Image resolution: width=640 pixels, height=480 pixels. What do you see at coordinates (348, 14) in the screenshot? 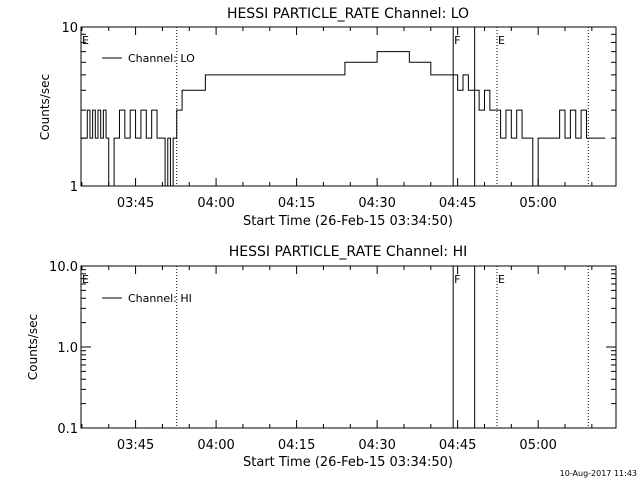
I see `panel-lo-title: HESSI PARTICLE_RATE Channel: LO` at bounding box center [348, 14].